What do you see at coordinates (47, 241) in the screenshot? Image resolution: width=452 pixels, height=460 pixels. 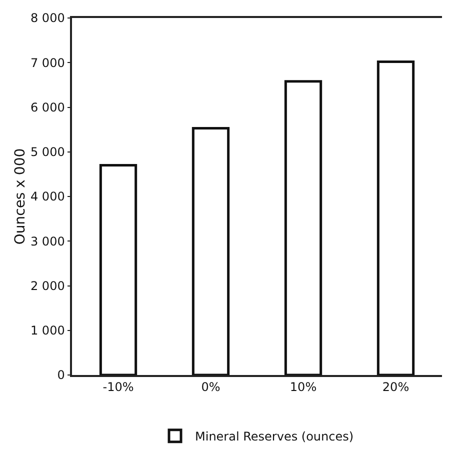 I see `y-tick-label: 3 000` at bounding box center [47, 241].